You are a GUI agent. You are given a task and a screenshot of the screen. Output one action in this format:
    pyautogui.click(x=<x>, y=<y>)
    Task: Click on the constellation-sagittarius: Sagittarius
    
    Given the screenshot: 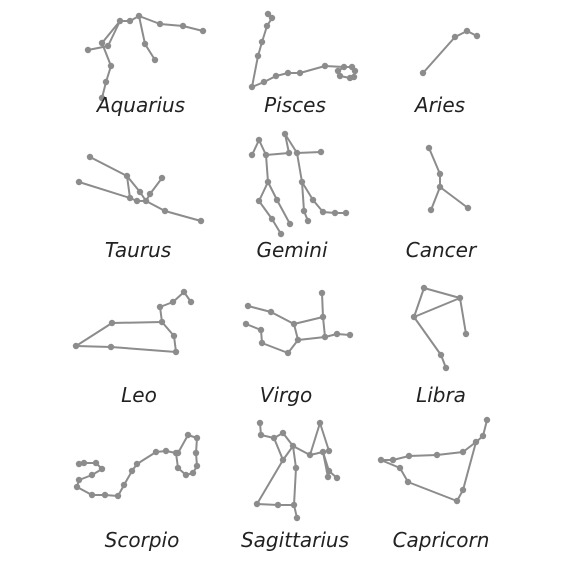 What is the action you would take?
    pyautogui.click(x=295, y=485)
    